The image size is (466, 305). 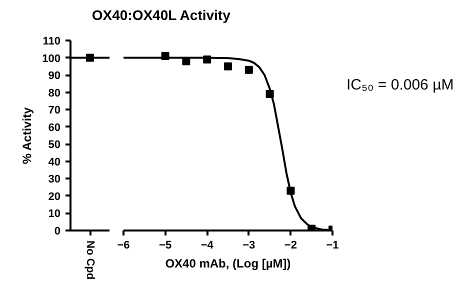 What do you see at coordinates (54, 110) in the screenshot?
I see `y-tick-label: 70` at bounding box center [54, 110].